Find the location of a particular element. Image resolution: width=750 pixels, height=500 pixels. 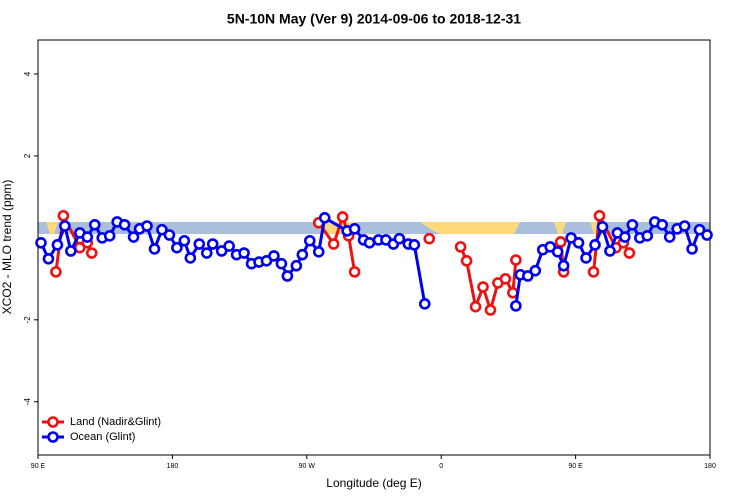

legend-label: Ocean (Glint) is located at coordinates (102, 437).